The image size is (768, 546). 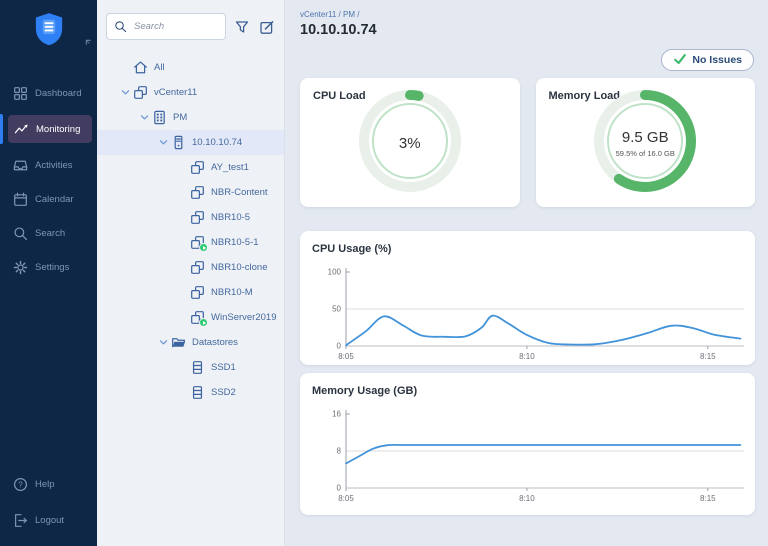 What do you see at coordinates (197, 392) in the screenshot?
I see `datastore-icon` at bounding box center [197, 392].